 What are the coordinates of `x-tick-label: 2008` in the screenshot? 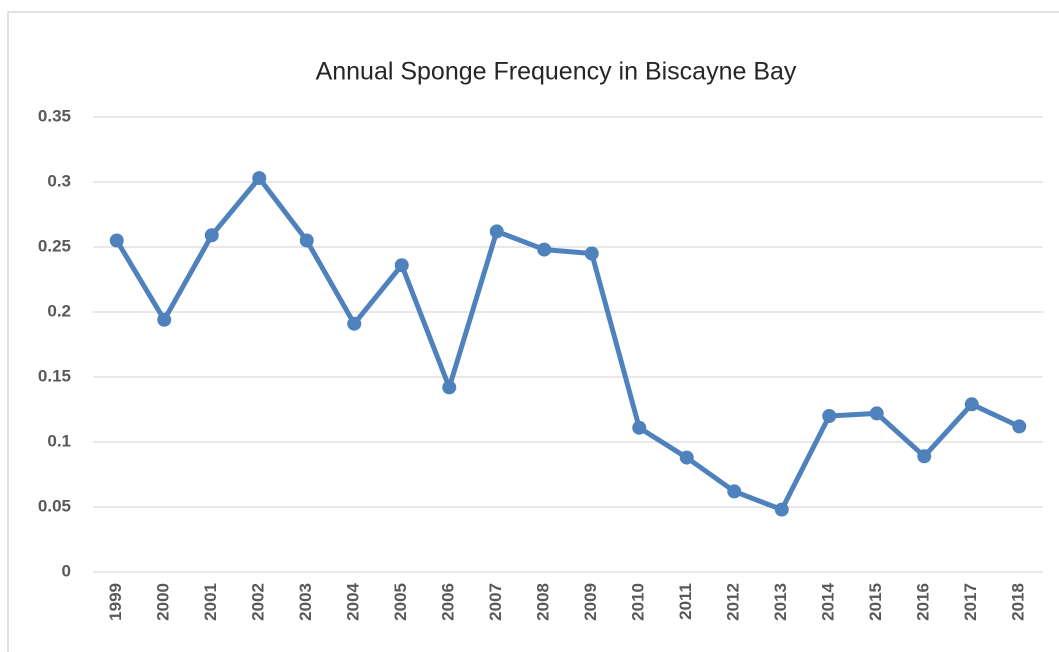 It's located at (543, 602).